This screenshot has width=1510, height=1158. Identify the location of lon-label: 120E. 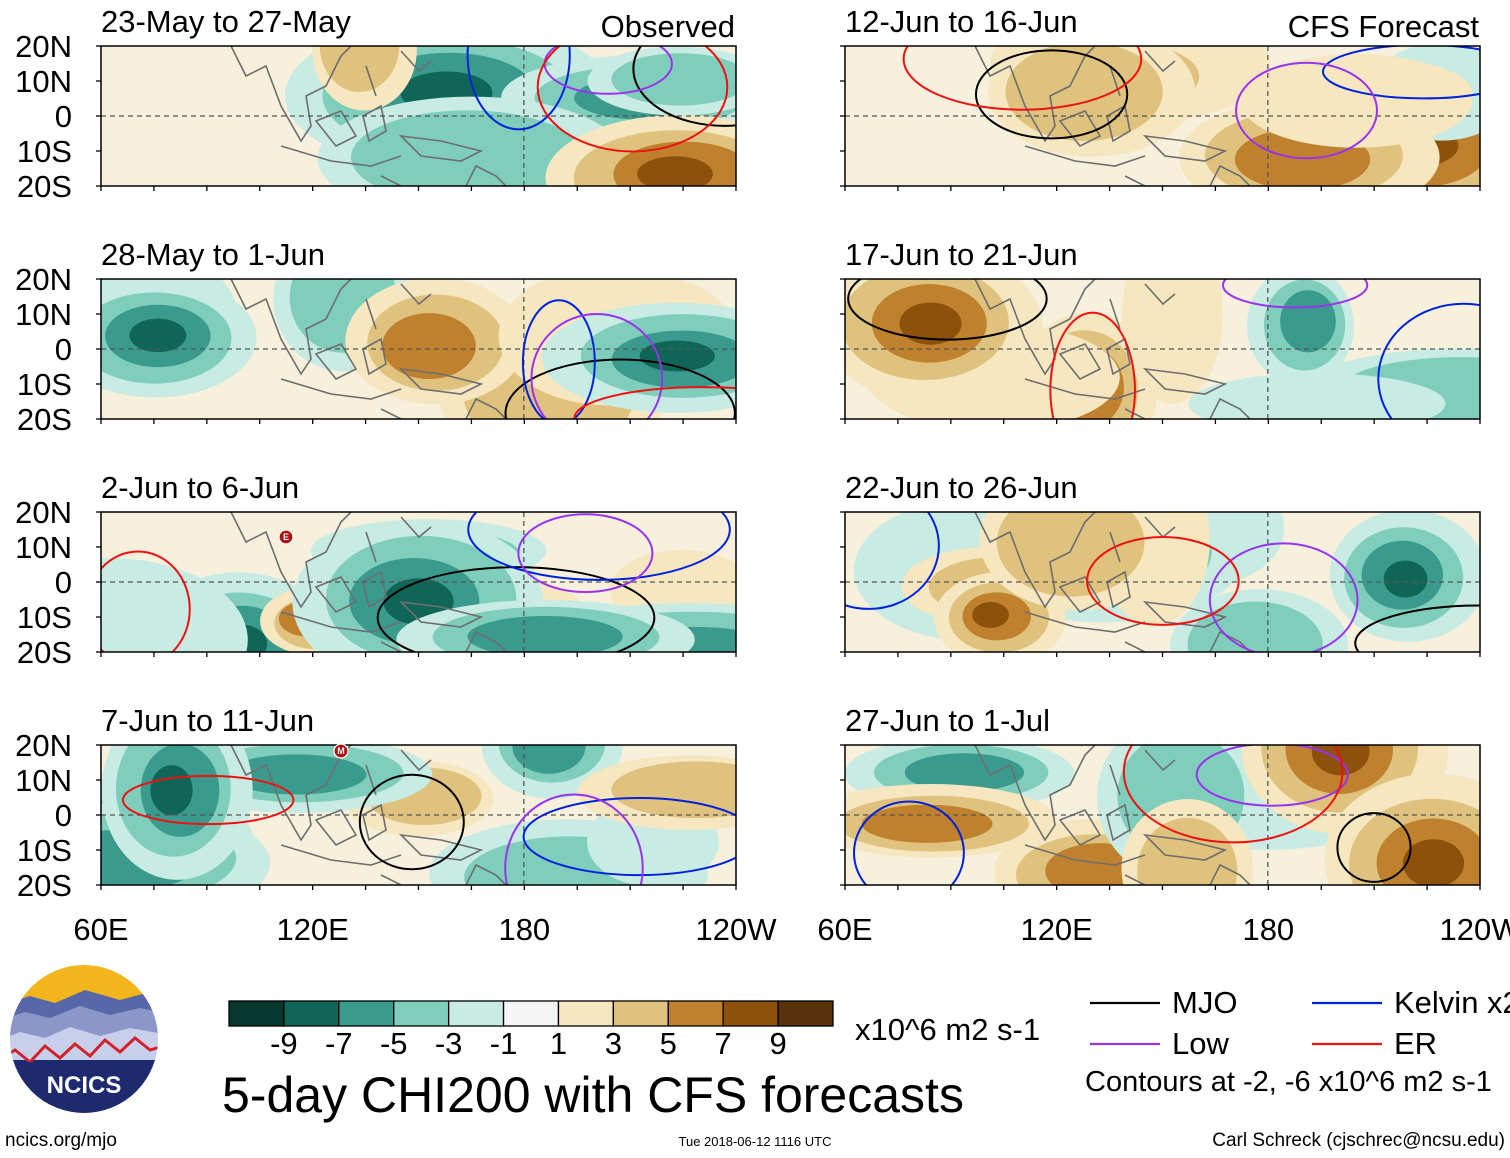
(1056, 929).